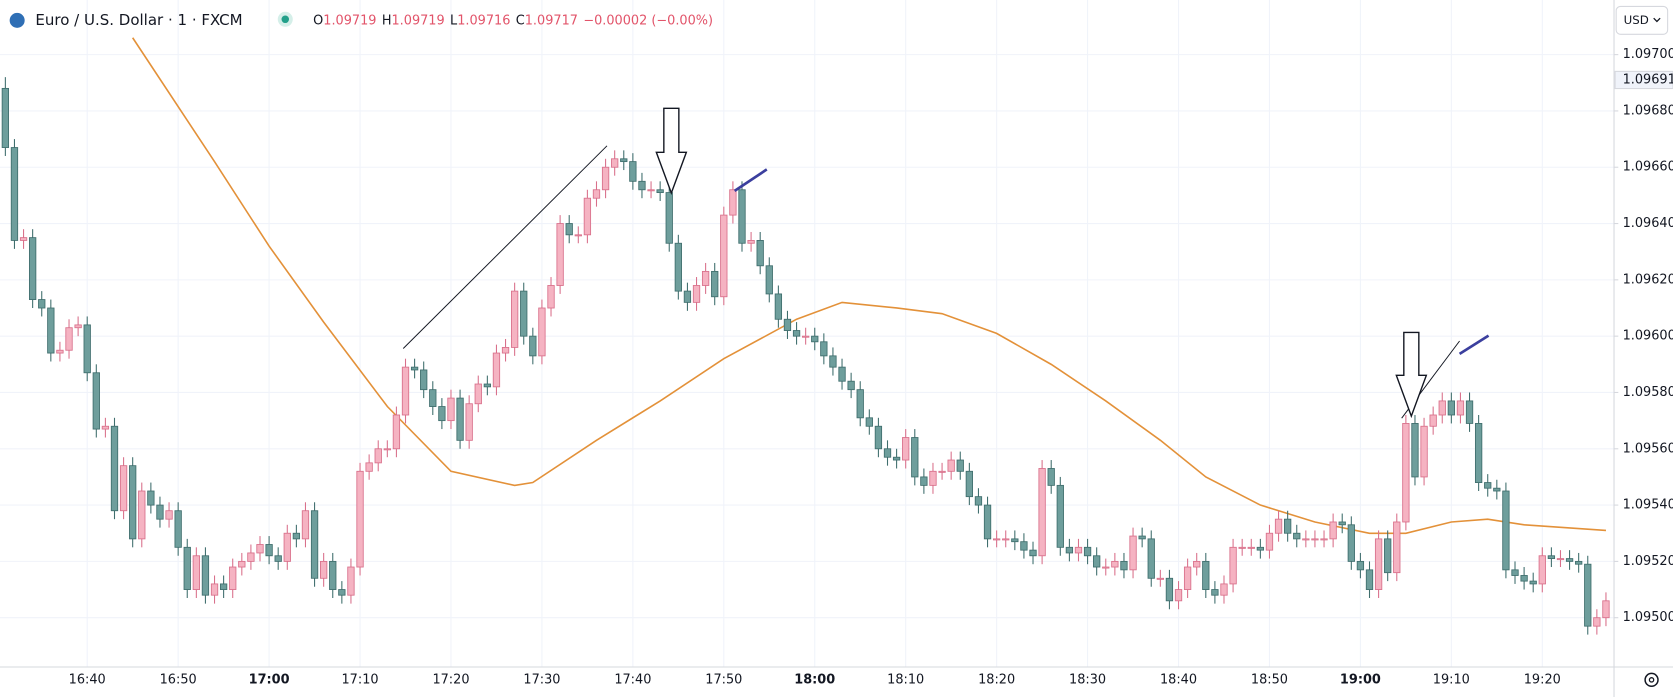 The width and height of the screenshot is (1673, 697). I want to click on y-tick-label: 1.09680, so click(1648, 110).